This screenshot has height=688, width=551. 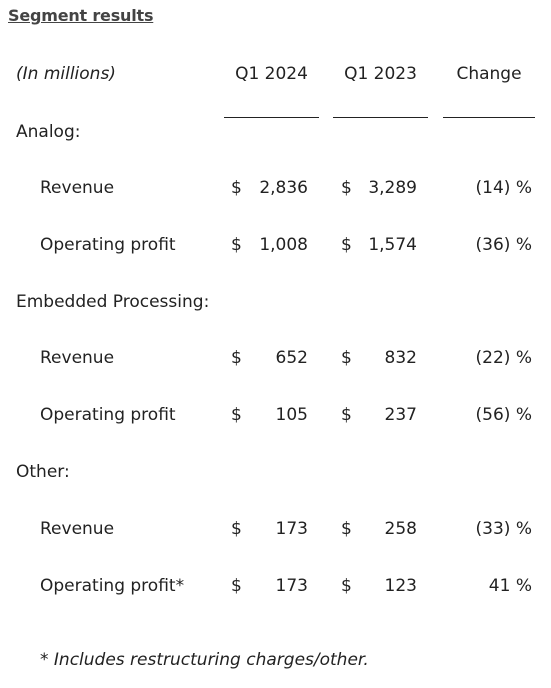 What do you see at coordinates (503, 245) in the screenshot?
I see `value-change: (36) %` at bounding box center [503, 245].